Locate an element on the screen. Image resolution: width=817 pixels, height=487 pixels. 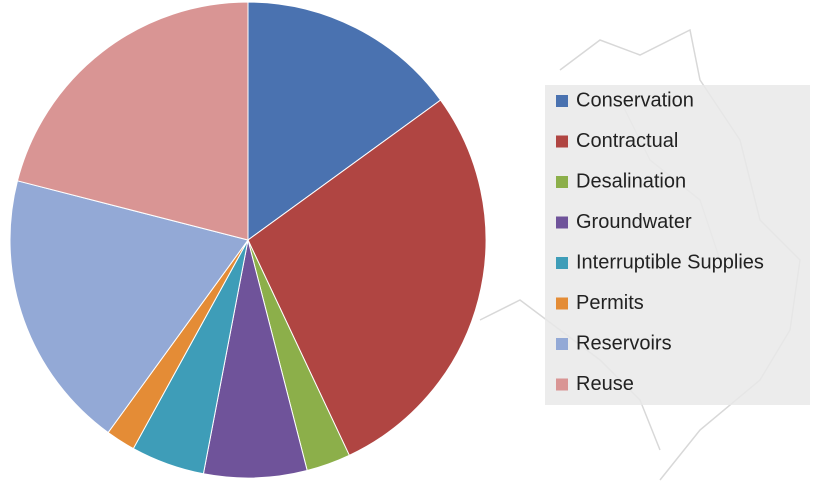
legend-label: Groundwater is located at coordinates (634, 222).